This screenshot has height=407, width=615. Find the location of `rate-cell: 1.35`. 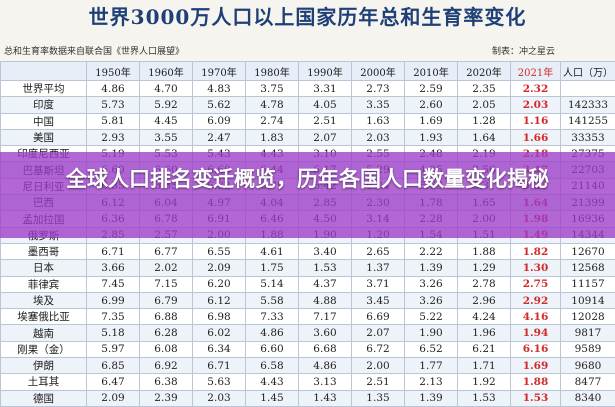

rate-cell: 1.35 is located at coordinates (378, 398).